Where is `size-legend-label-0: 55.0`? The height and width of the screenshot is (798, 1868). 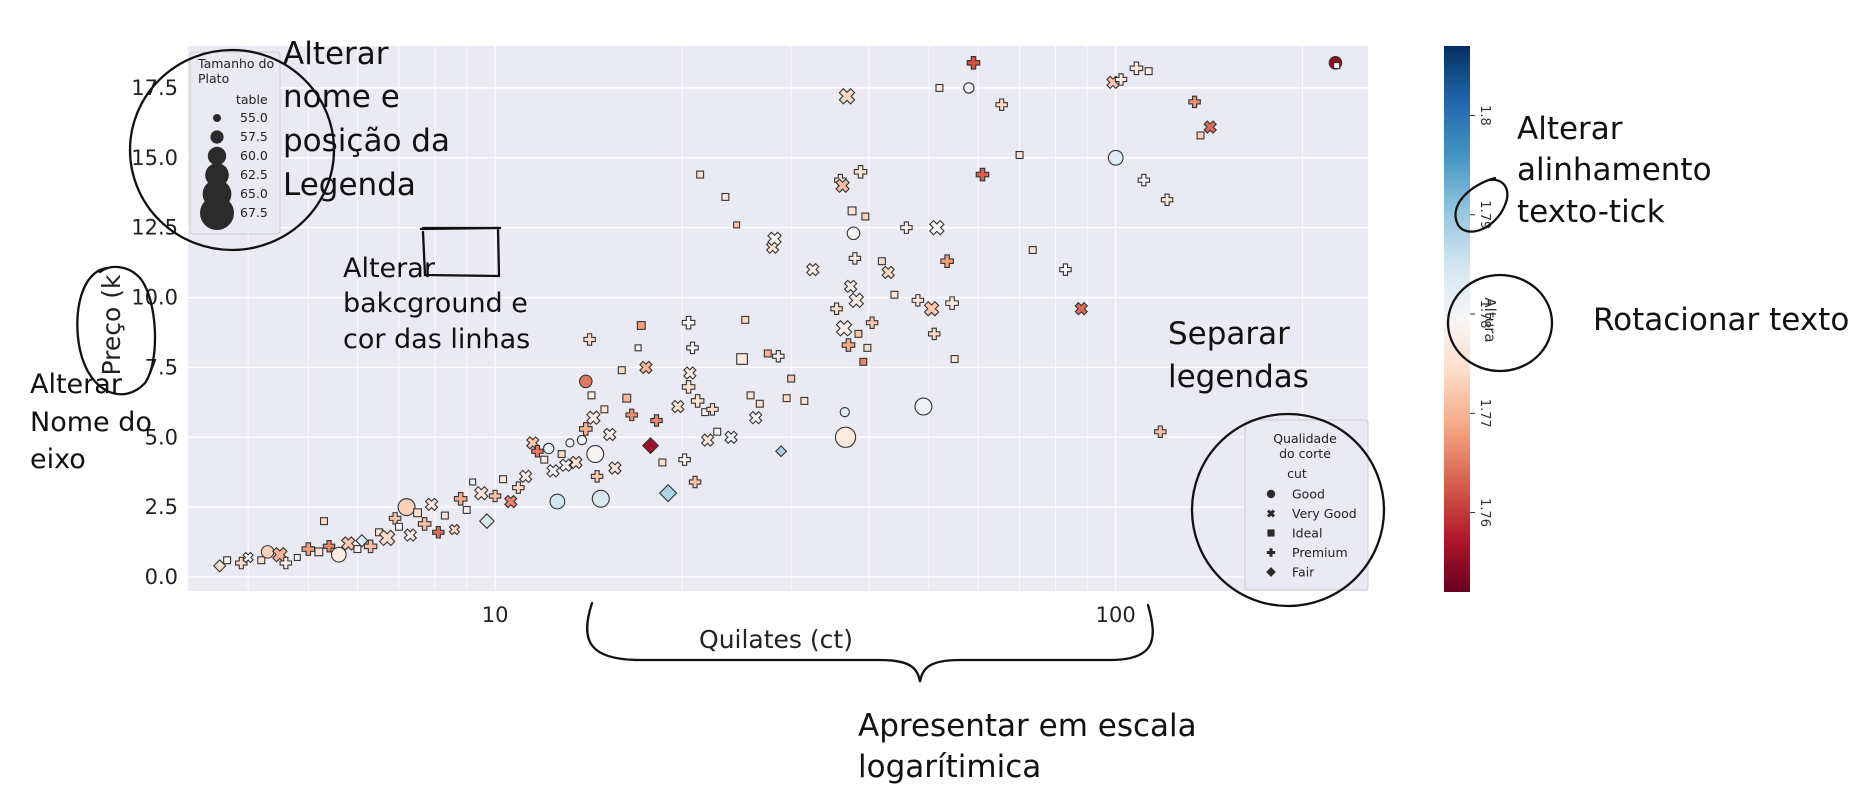 size-legend-label-0: 55.0 is located at coordinates (254, 117).